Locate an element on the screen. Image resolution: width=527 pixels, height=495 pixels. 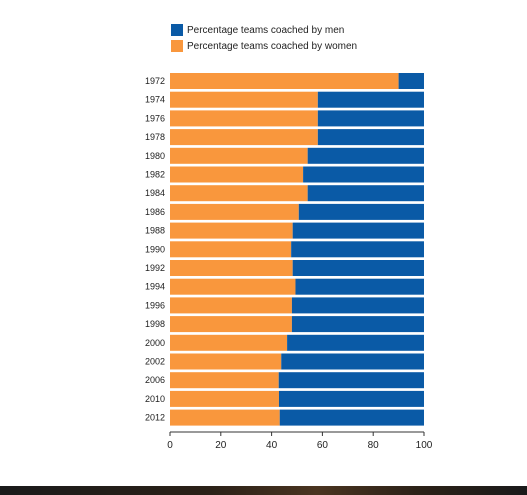
x-tick-label-40: 40 is located at coordinates (272, 445).